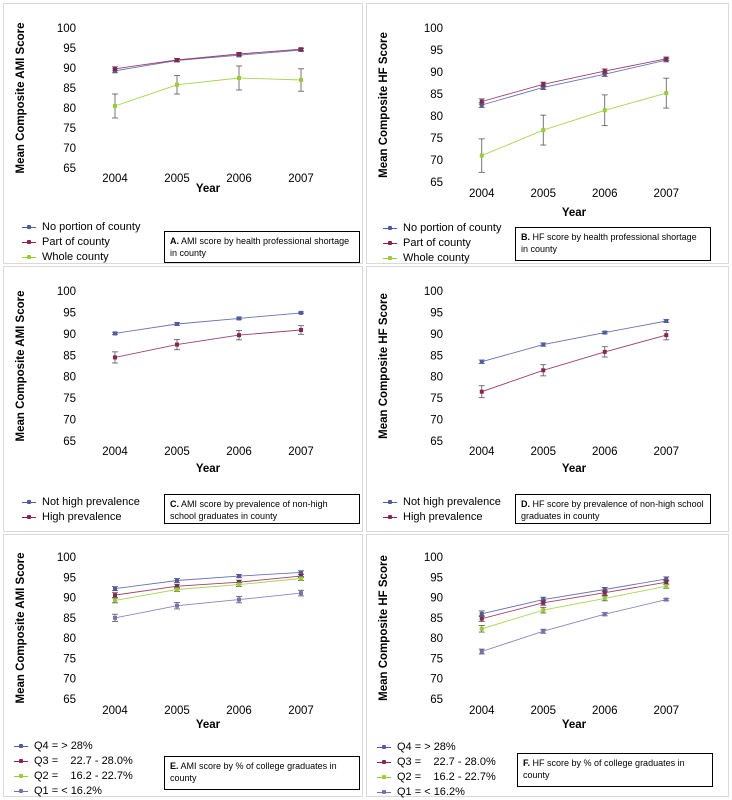  Describe the element at coordinates (68, 791) in the screenshot. I see `legend-label: Q1 = < 16.2%` at that location.